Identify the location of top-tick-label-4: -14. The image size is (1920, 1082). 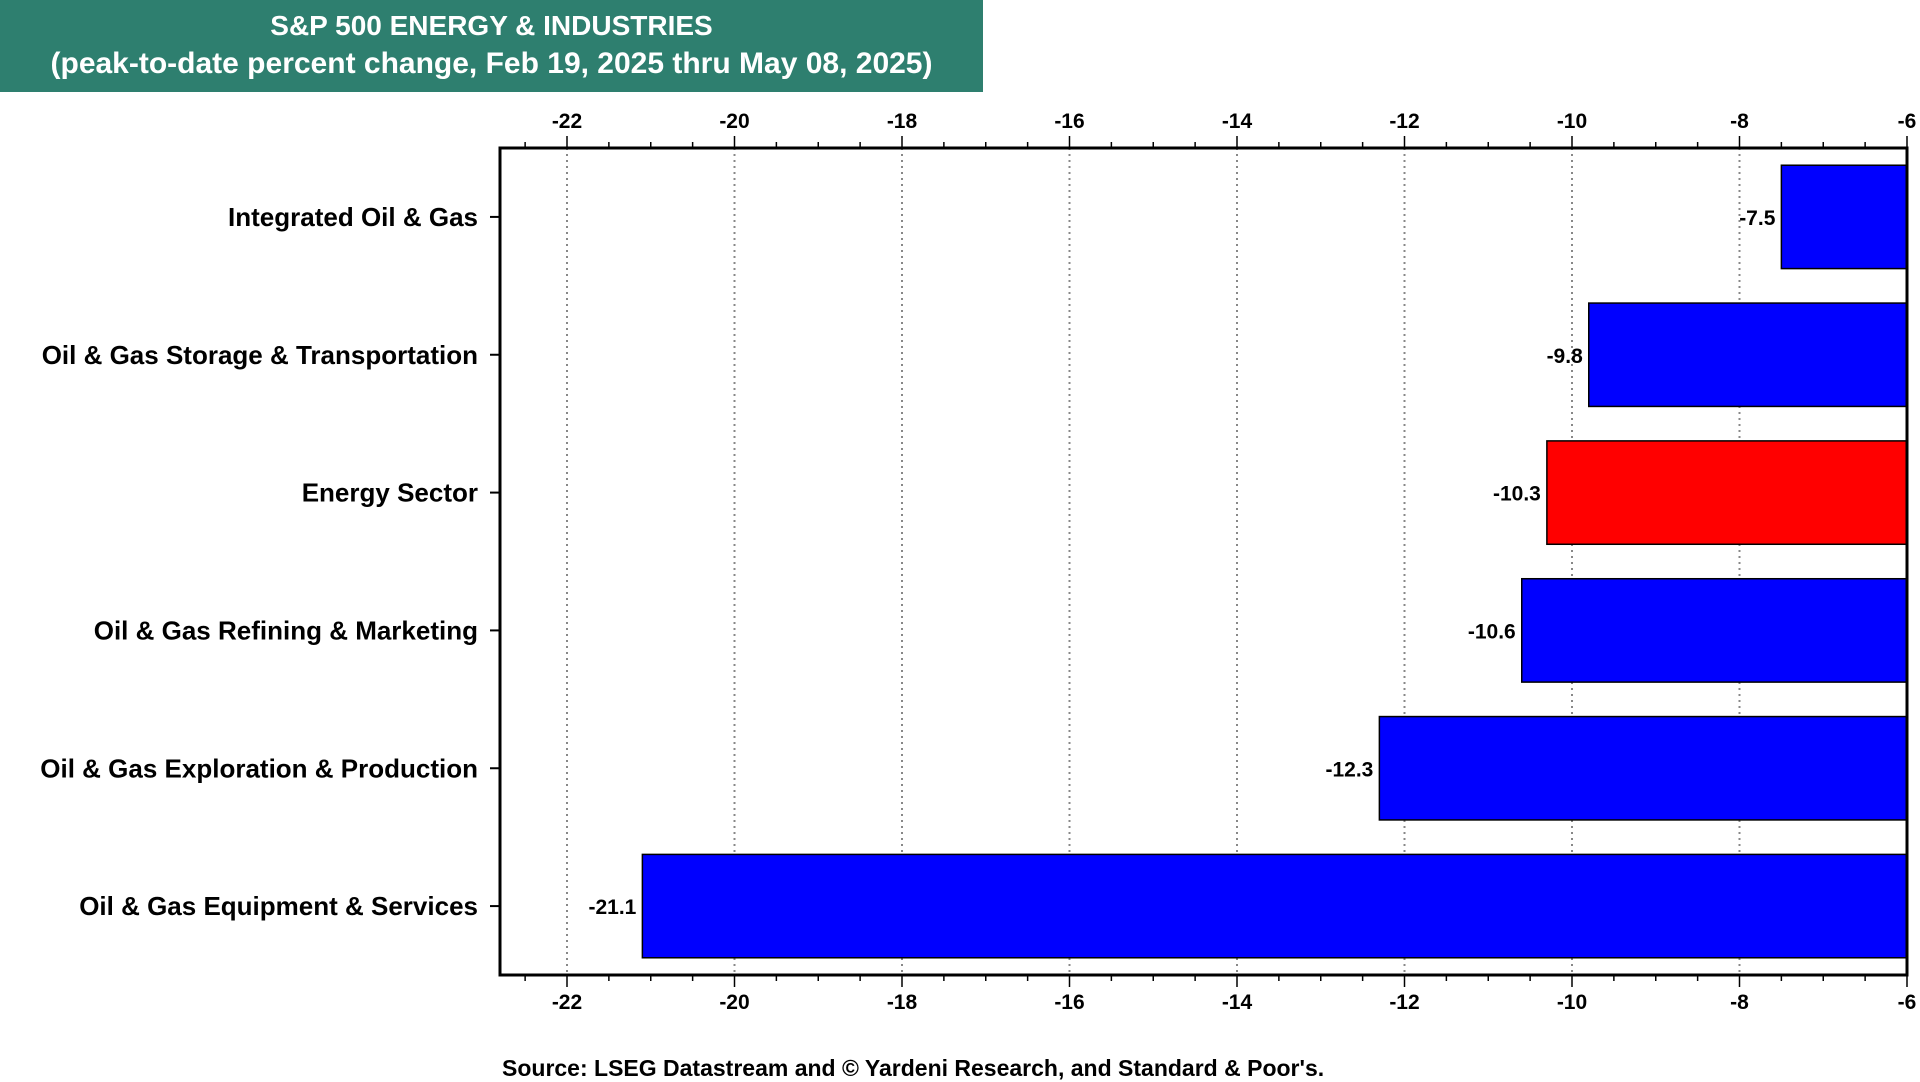
(1237, 121).